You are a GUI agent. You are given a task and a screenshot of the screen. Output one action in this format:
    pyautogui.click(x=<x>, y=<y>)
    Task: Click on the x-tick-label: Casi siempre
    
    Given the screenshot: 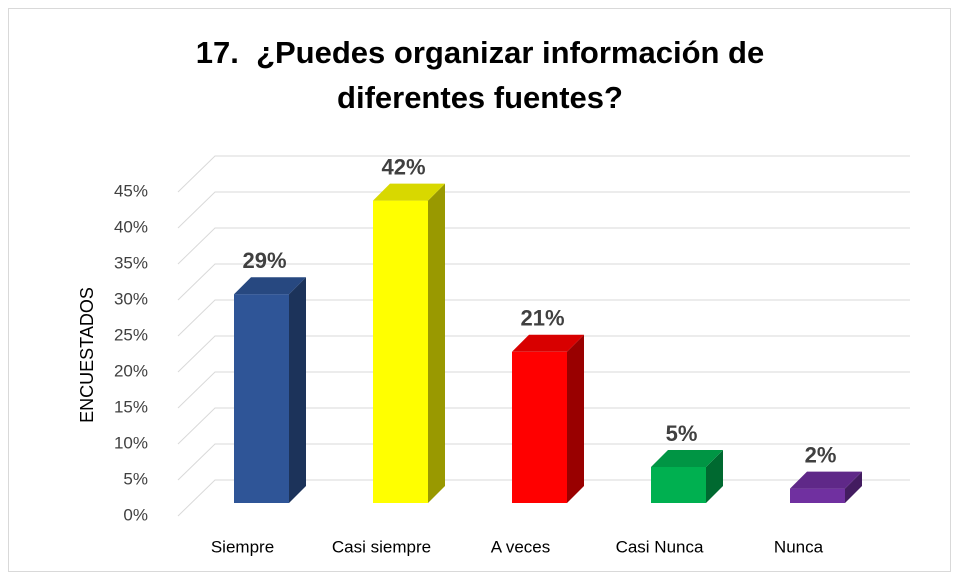 What is the action you would take?
    pyautogui.click(x=381, y=546)
    